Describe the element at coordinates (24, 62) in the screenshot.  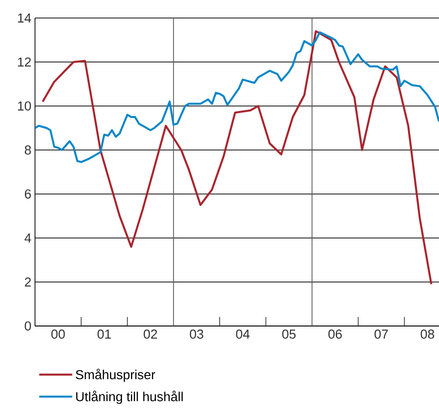
I see `y-tick-label: 12` at that location.